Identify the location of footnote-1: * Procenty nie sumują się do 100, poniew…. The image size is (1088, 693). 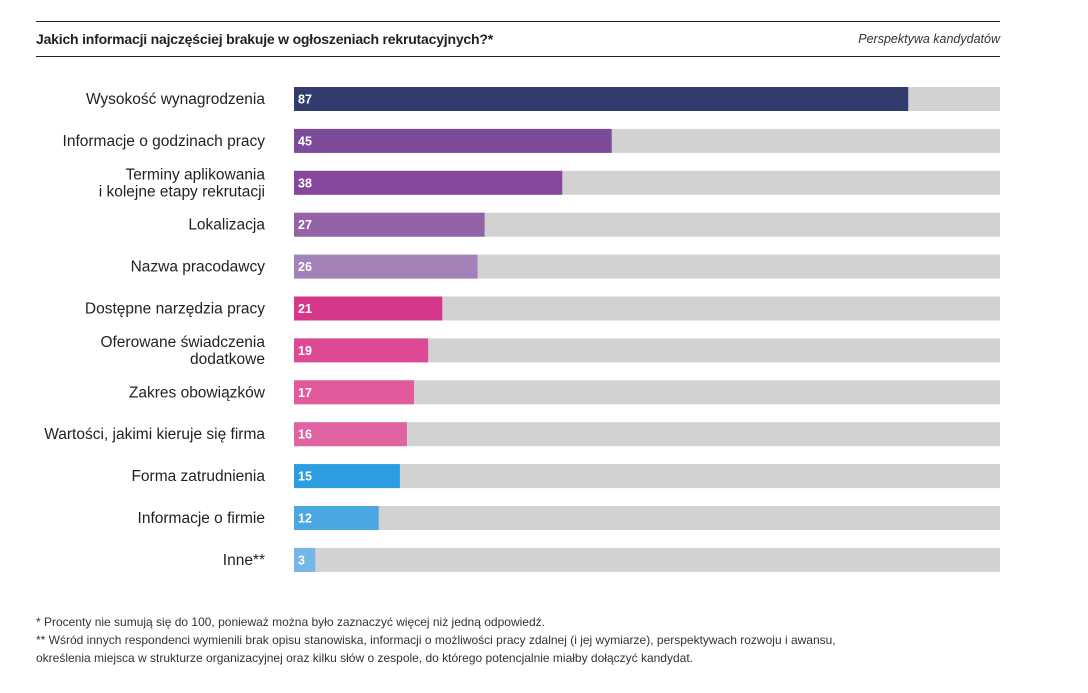
(290, 622).